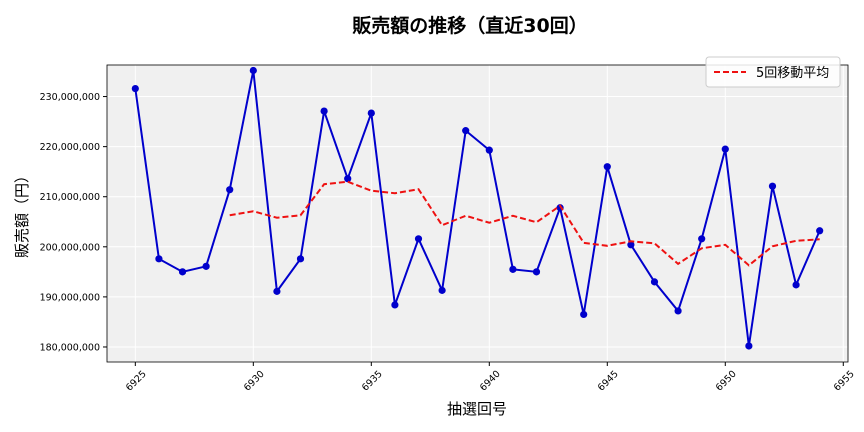 This screenshot has height=432, width=864. What do you see at coordinates (490, 381) in the screenshot?
I see `x-tick-label: 6940` at bounding box center [490, 381].